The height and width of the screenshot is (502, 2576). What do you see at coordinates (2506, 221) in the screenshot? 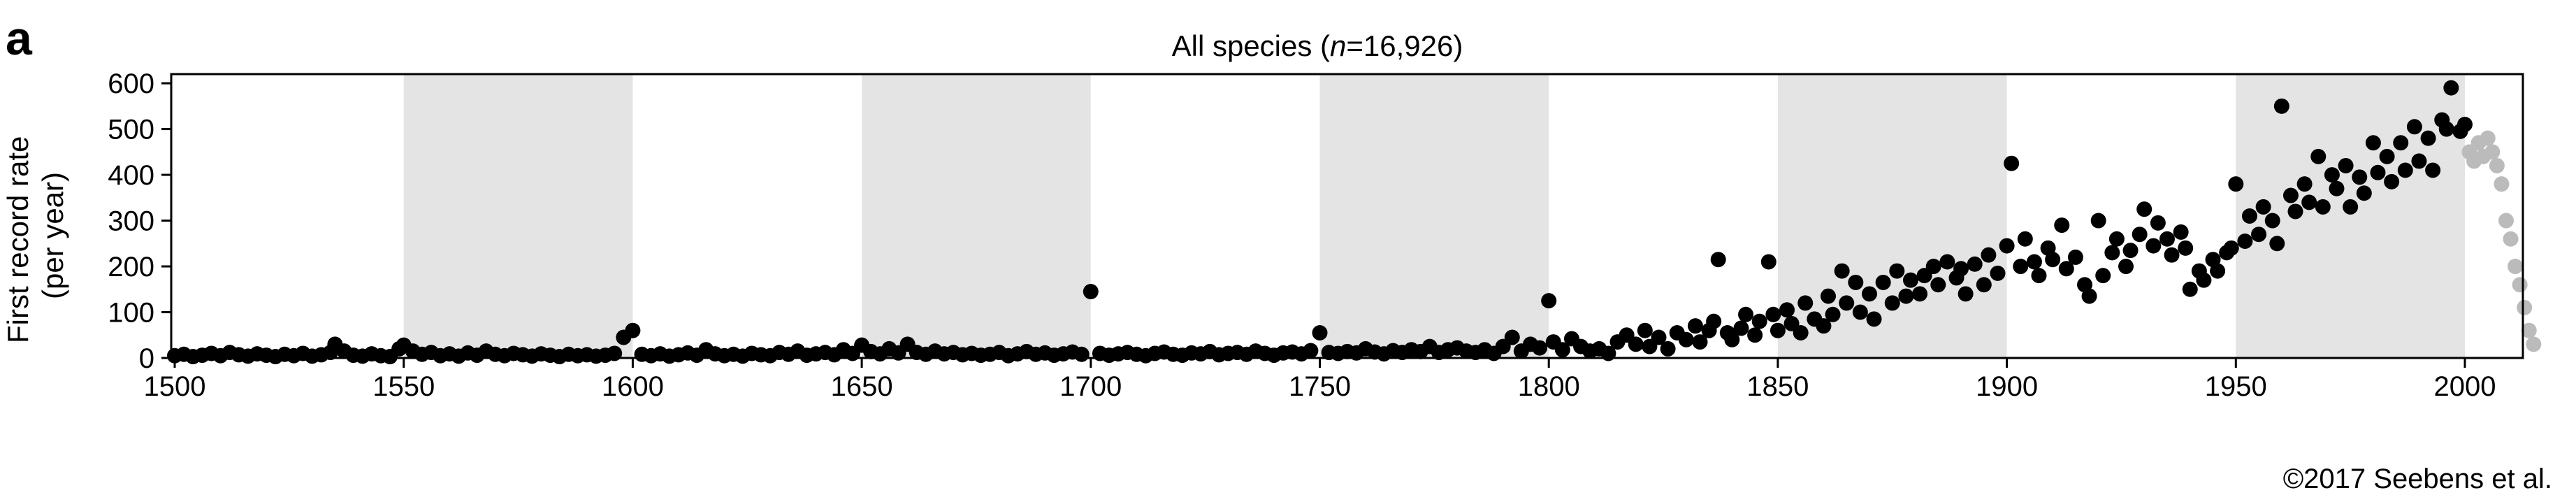
I see `recent-data-point-2009` at bounding box center [2506, 221].